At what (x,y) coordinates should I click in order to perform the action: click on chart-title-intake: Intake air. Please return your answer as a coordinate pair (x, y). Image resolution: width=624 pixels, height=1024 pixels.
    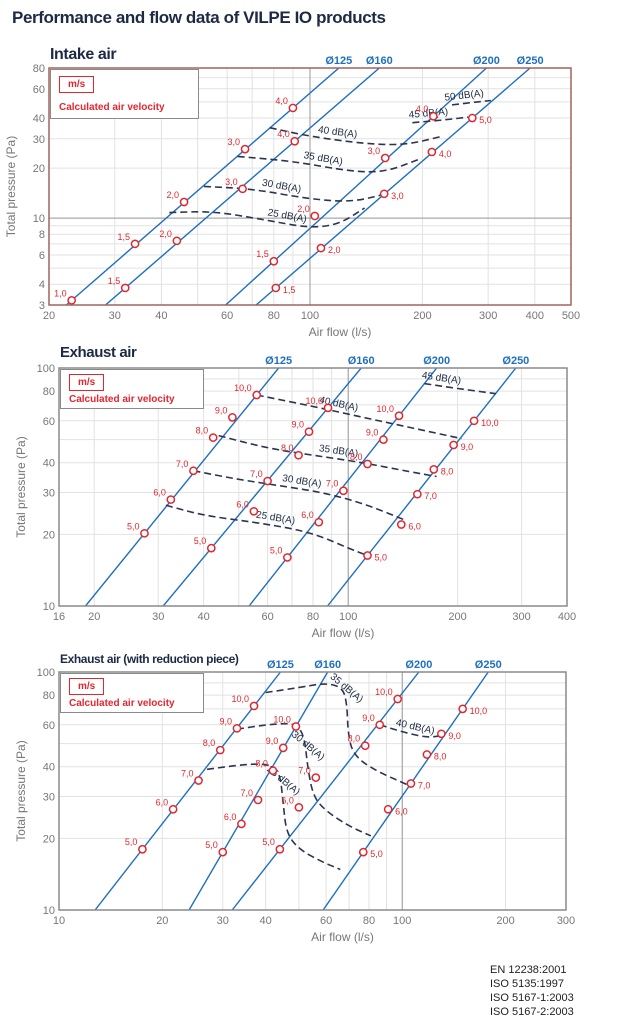
    Looking at the image, I should click on (83, 54).